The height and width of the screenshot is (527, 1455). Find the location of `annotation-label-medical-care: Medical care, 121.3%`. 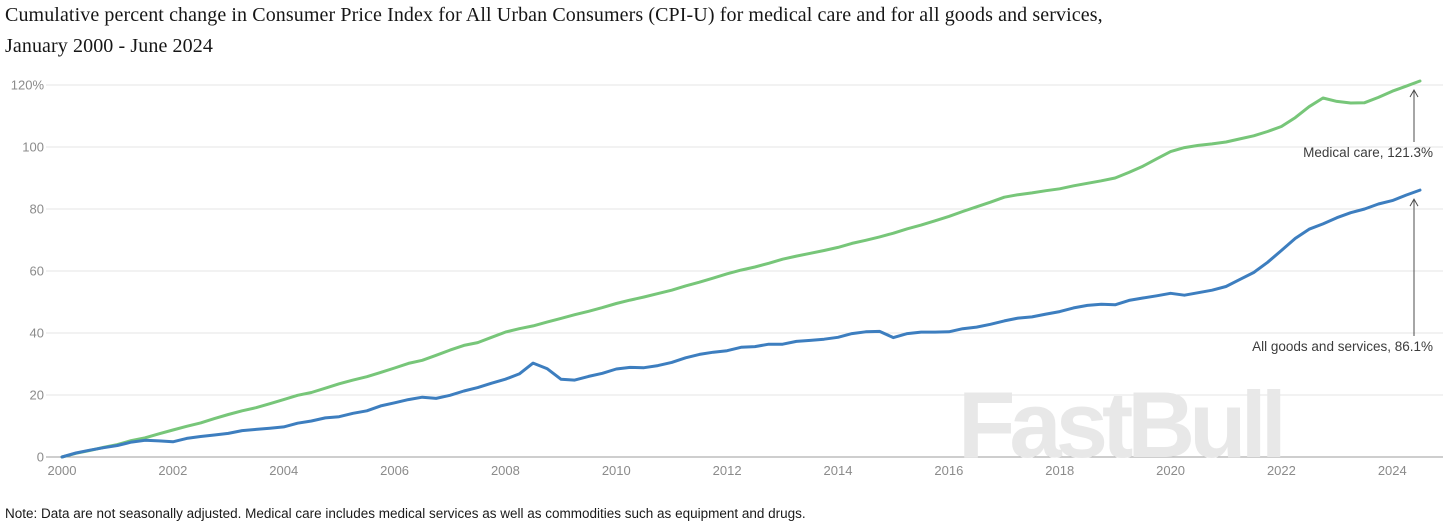

annotation-label-medical-care: Medical care, 121.3% is located at coordinates (1368, 152).